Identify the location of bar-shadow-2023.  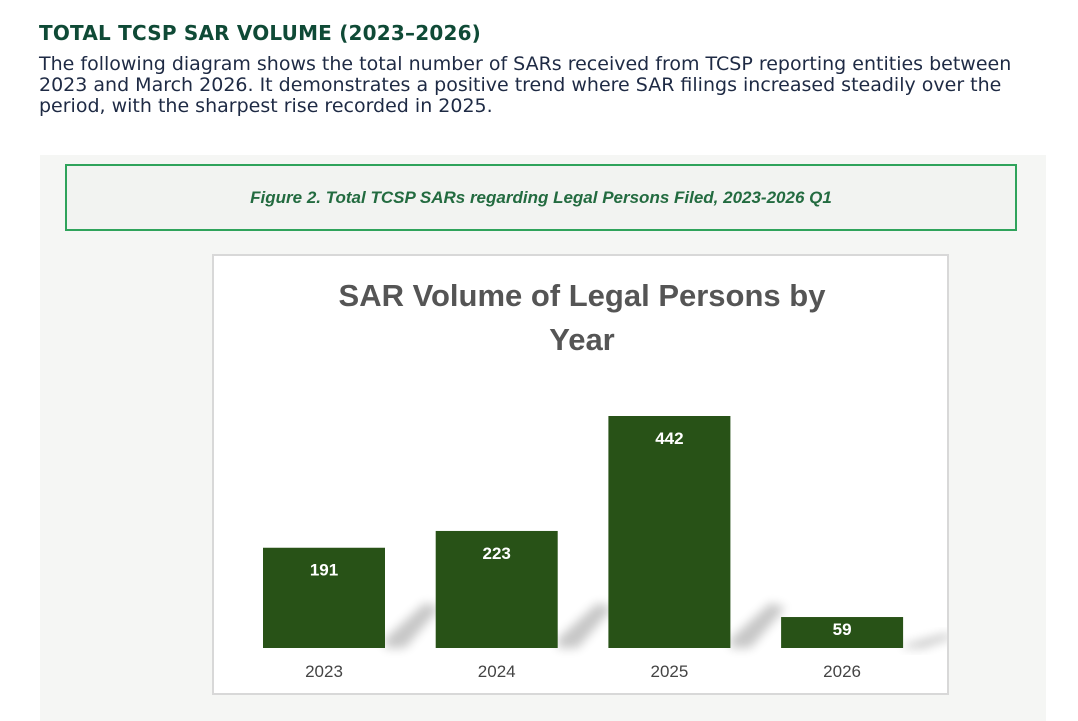
(412, 625).